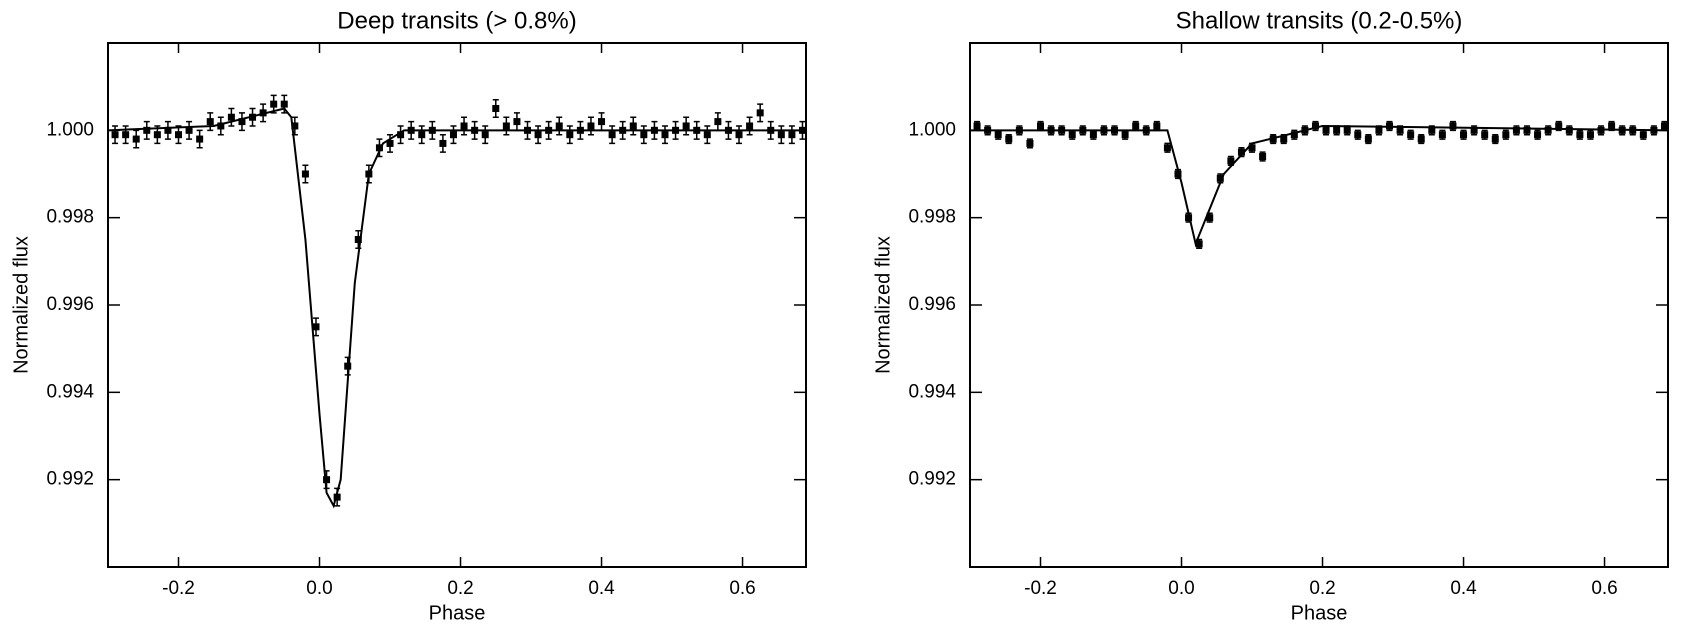  I want to click on y-tick-label: 0.992, so click(932, 479).